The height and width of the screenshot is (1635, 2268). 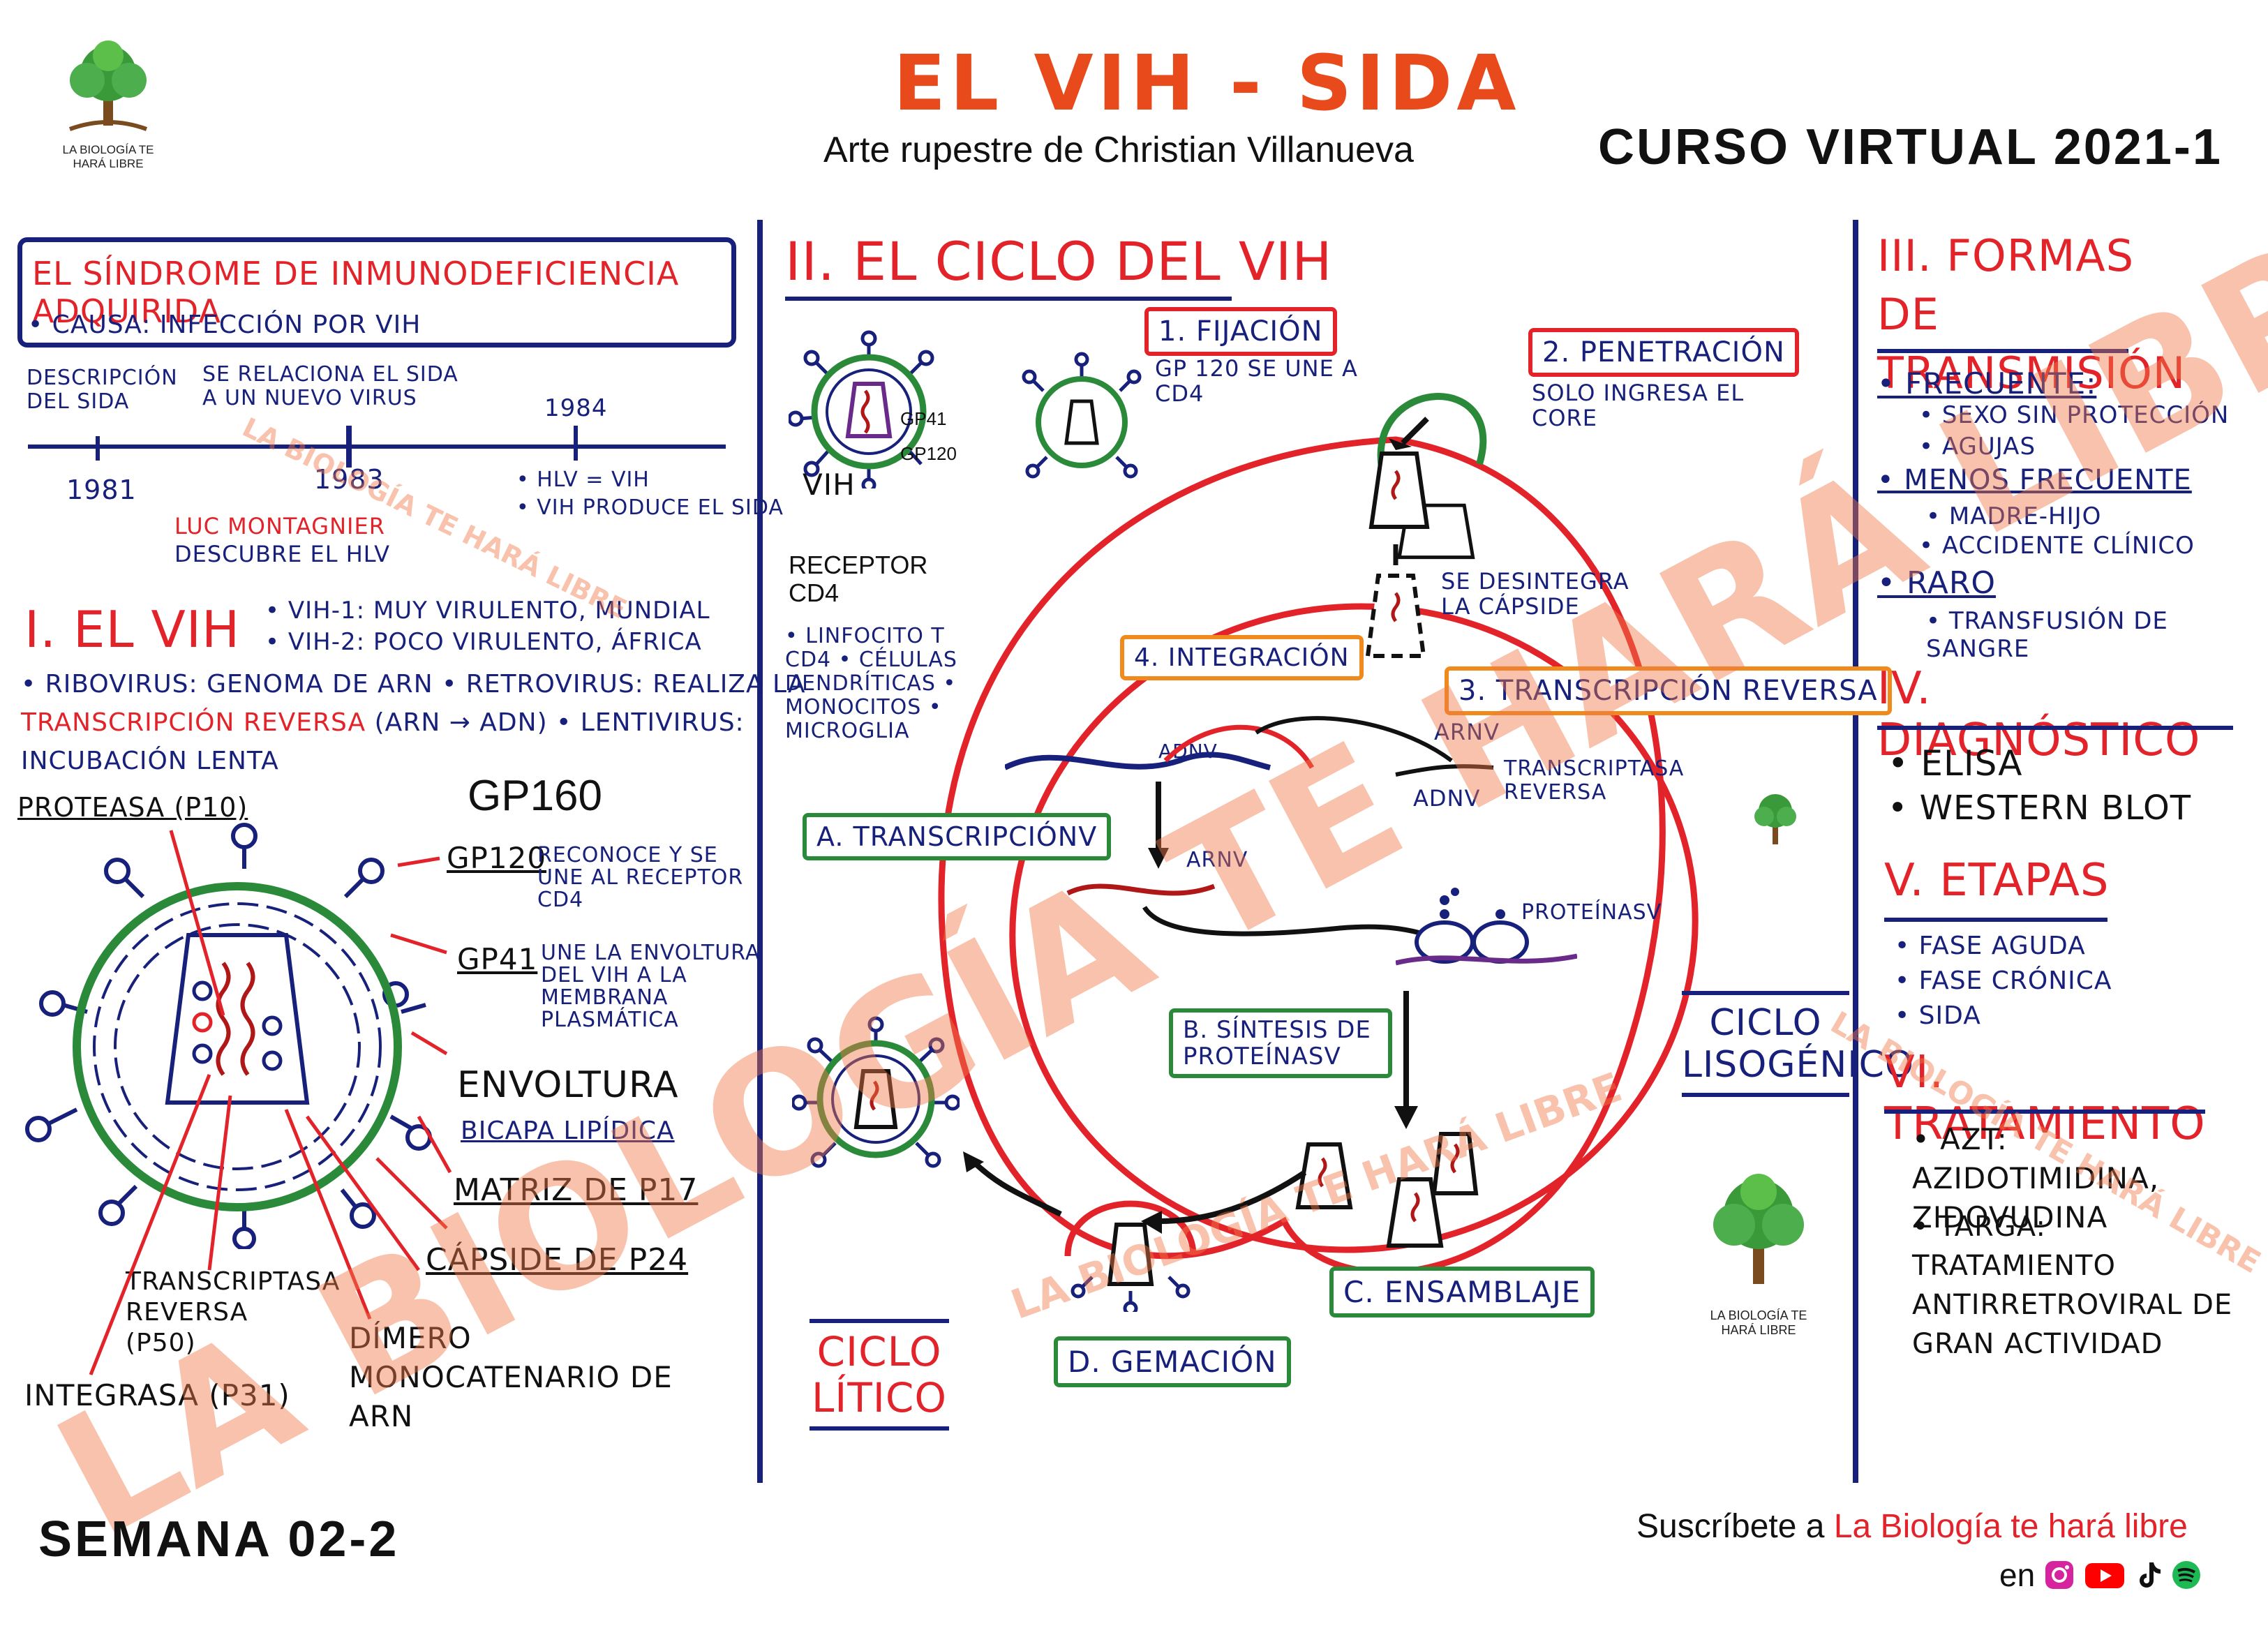 I want to click on arnv-label-1: ARNv, so click(x=1467, y=732).